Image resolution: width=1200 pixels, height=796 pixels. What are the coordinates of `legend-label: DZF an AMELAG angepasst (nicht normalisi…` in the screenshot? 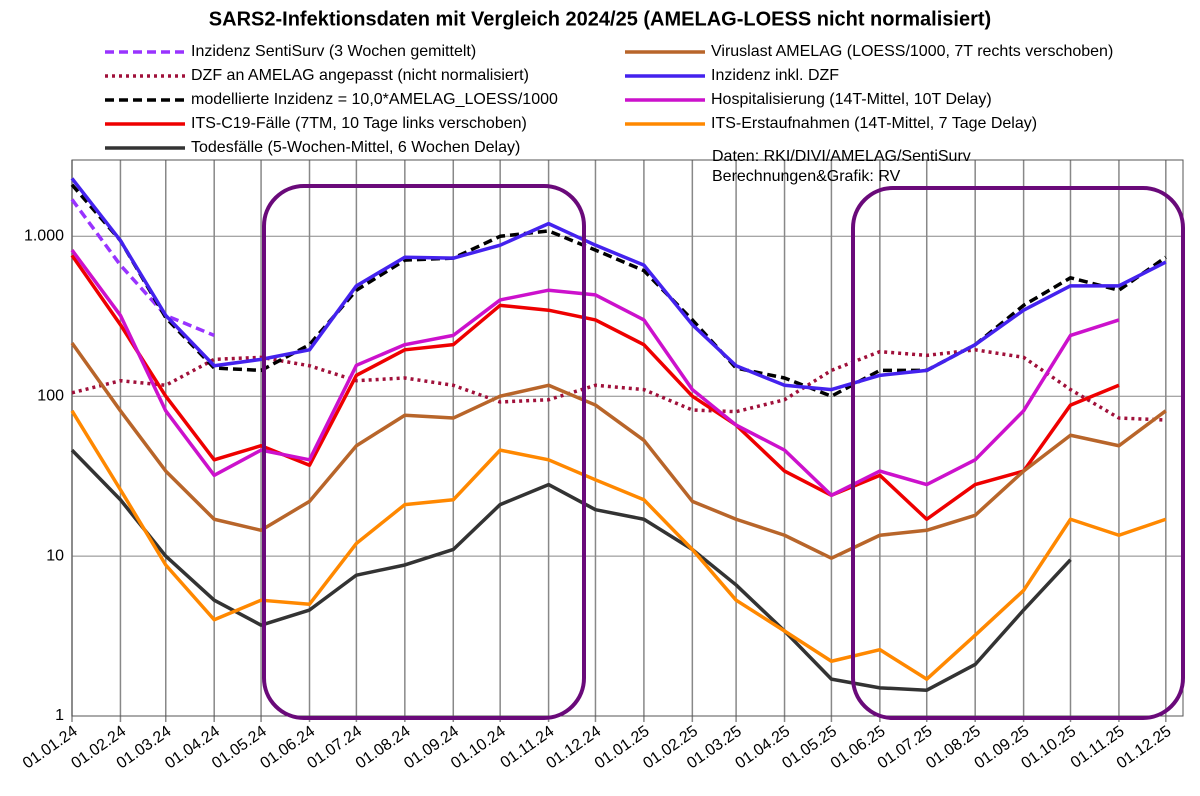 It's located at (360, 75).